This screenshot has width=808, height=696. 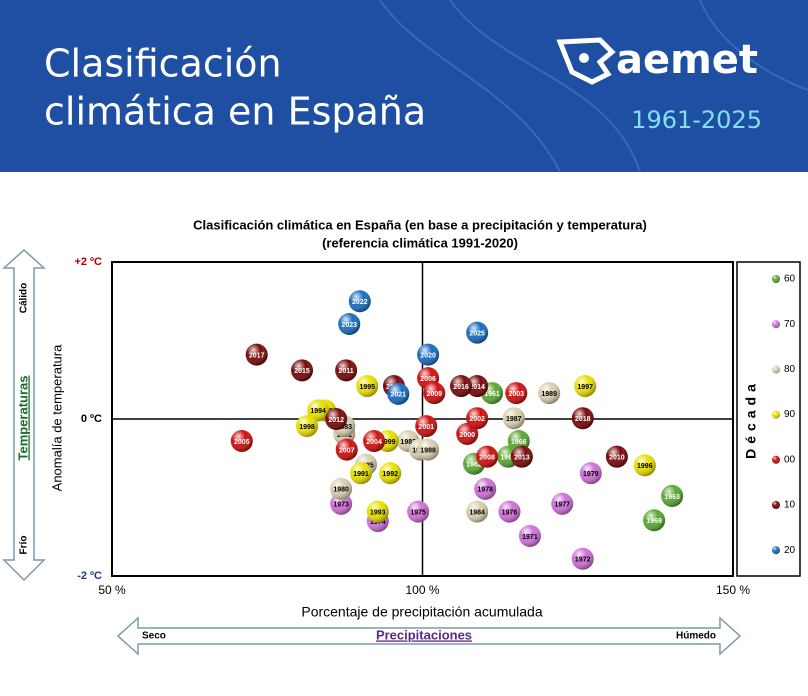 I want to click on point: 2009, so click(x=434, y=393).